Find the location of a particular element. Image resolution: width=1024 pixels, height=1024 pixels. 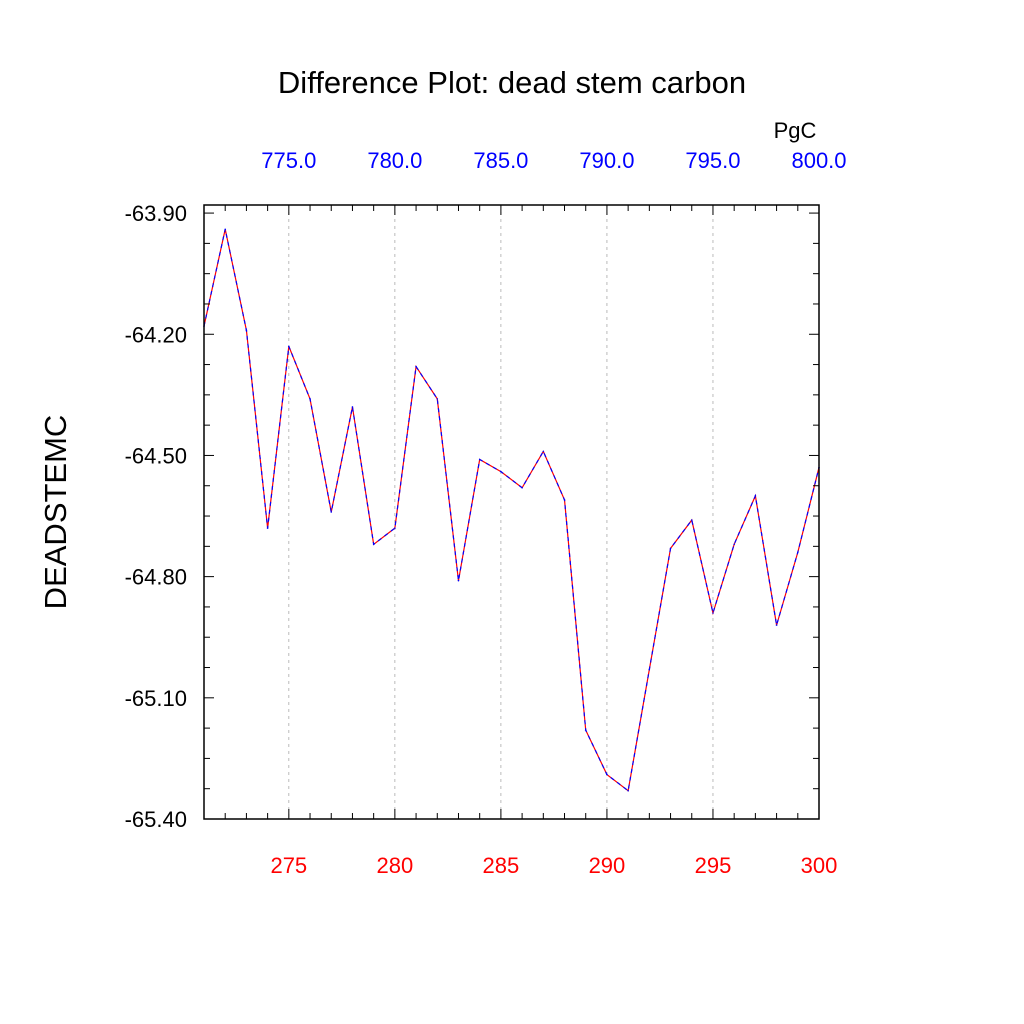

x-tick-label-bottom: 290 is located at coordinates (607, 865).